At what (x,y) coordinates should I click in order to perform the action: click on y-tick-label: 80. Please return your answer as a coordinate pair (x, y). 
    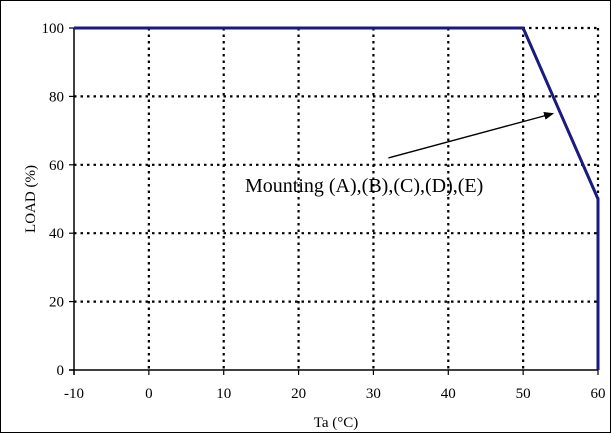
    Looking at the image, I should click on (56, 97).